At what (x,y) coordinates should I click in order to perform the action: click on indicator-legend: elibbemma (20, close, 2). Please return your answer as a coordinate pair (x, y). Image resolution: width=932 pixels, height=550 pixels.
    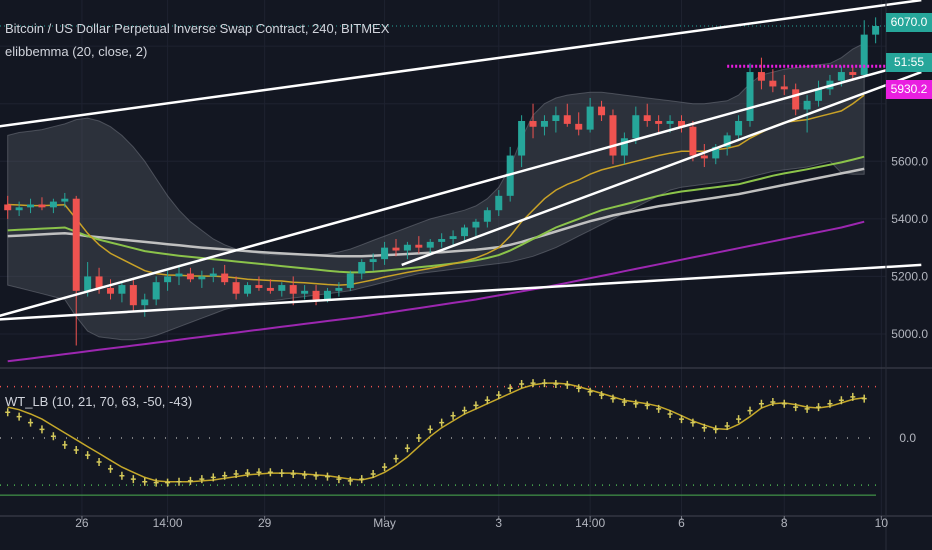
    Looking at the image, I should click on (76, 51).